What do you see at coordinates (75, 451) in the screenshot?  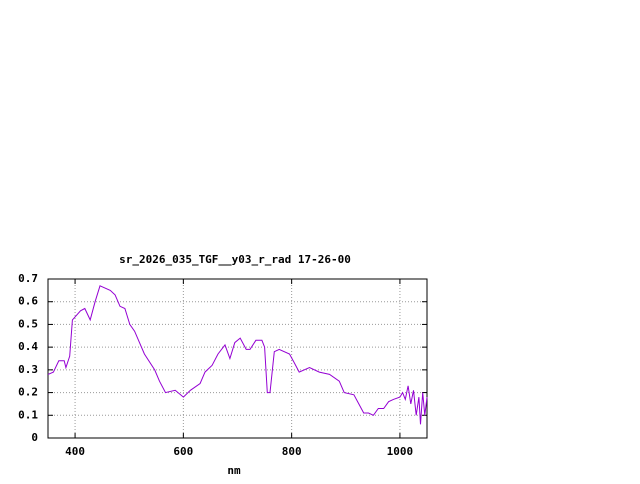 I see `x-tick-label: 400` at bounding box center [75, 451].